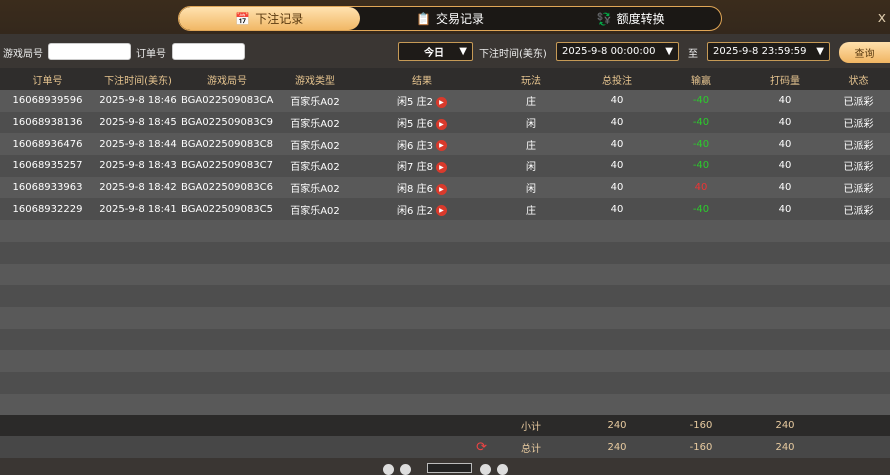 Image resolution: width=890 pixels, height=475 pixels. I want to click on query-button: 查询, so click(864, 52).